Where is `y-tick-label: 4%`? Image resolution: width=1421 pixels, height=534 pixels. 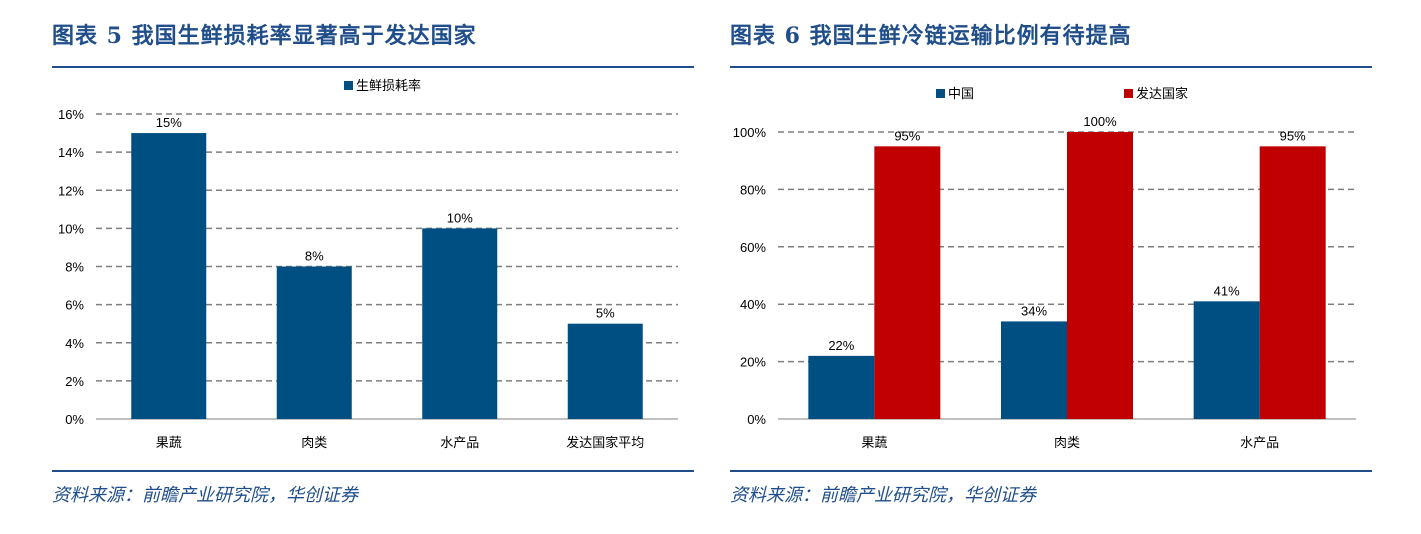 y-tick-label: 4% is located at coordinates (74, 343).